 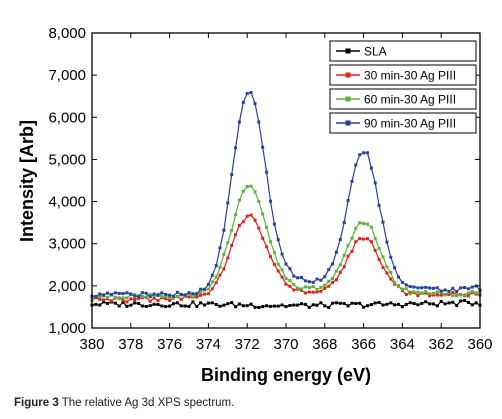 I want to click on x-tick-label: 372, so click(x=247, y=344).